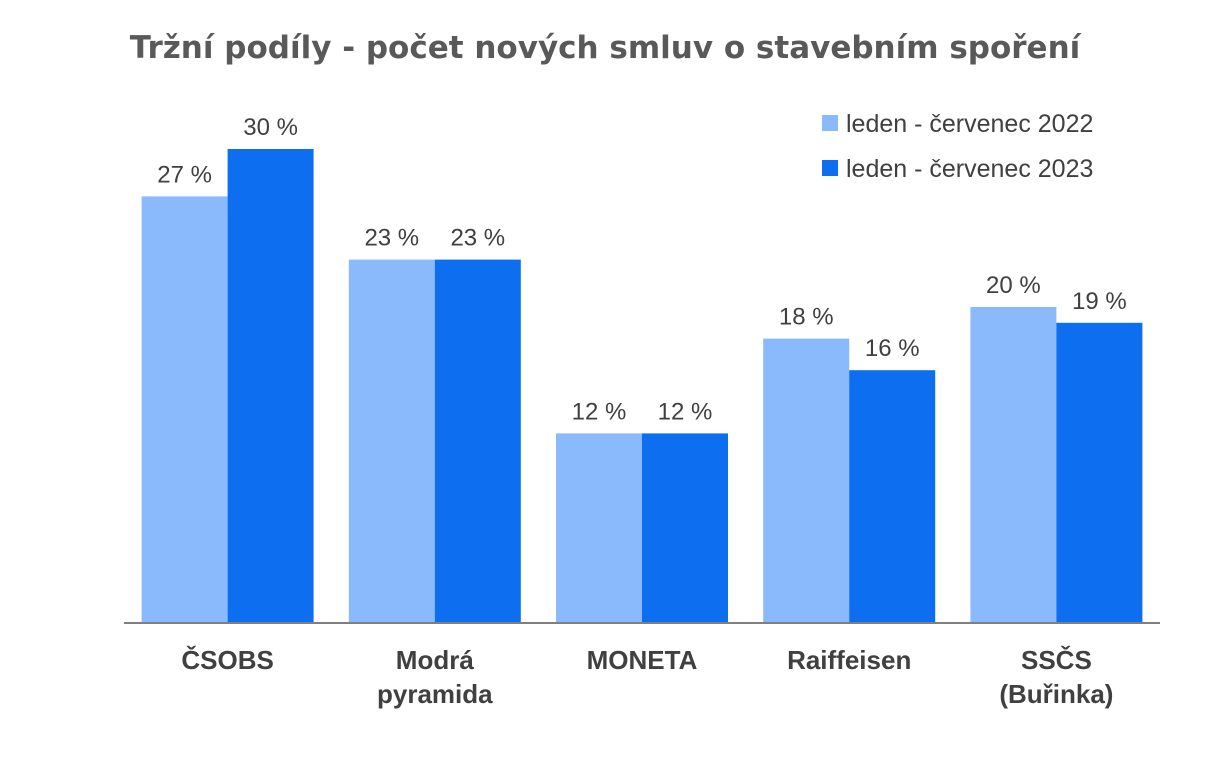  What do you see at coordinates (1099, 301) in the screenshot?
I see `value-label-series-2-cat-5: 19 %` at bounding box center [1099, 301].